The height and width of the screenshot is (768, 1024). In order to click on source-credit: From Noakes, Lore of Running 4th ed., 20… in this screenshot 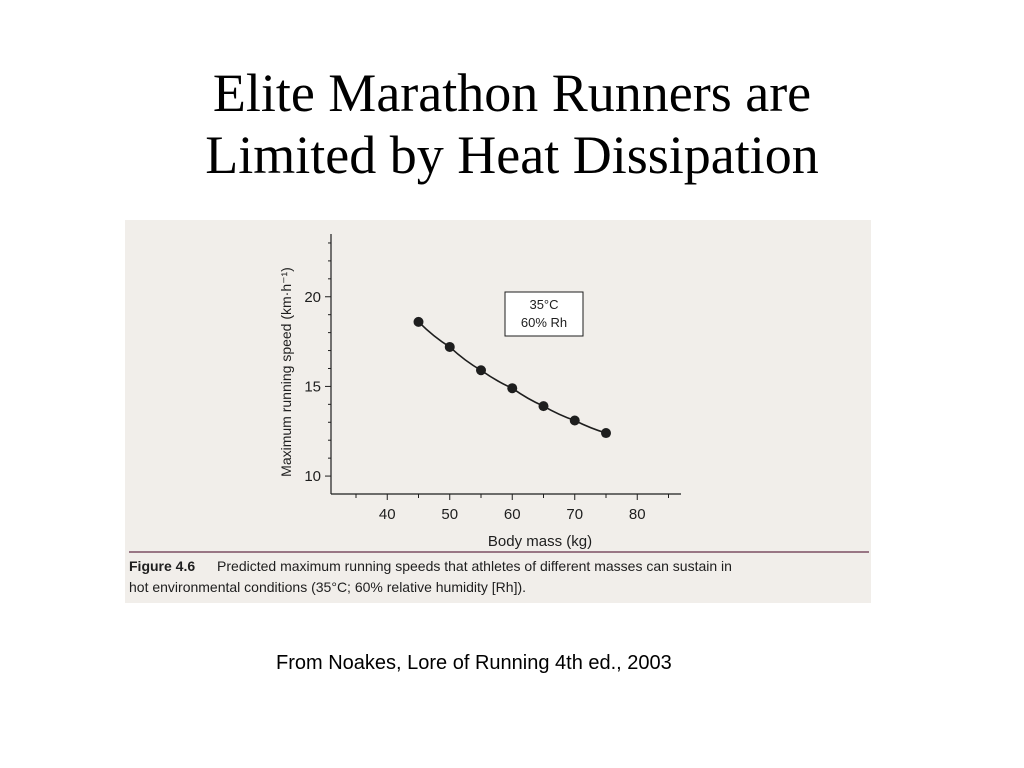, I will do `click(474, 663)`.